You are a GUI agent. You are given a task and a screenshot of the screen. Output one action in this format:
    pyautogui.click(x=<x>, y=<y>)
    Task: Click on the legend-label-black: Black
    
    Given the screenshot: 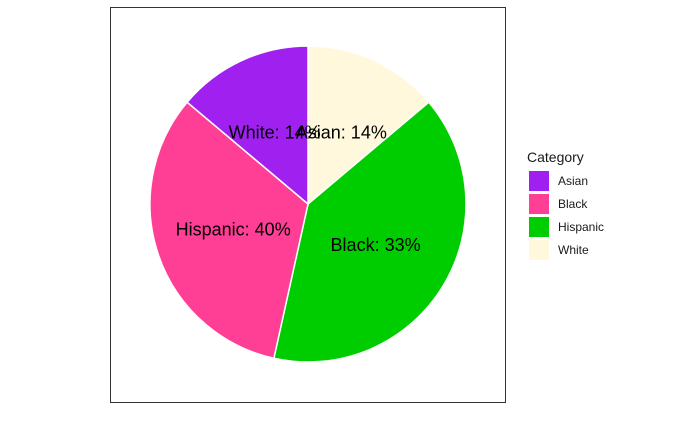 What is the action you would take?
    pyautogui.click(x=573, y=204)
    